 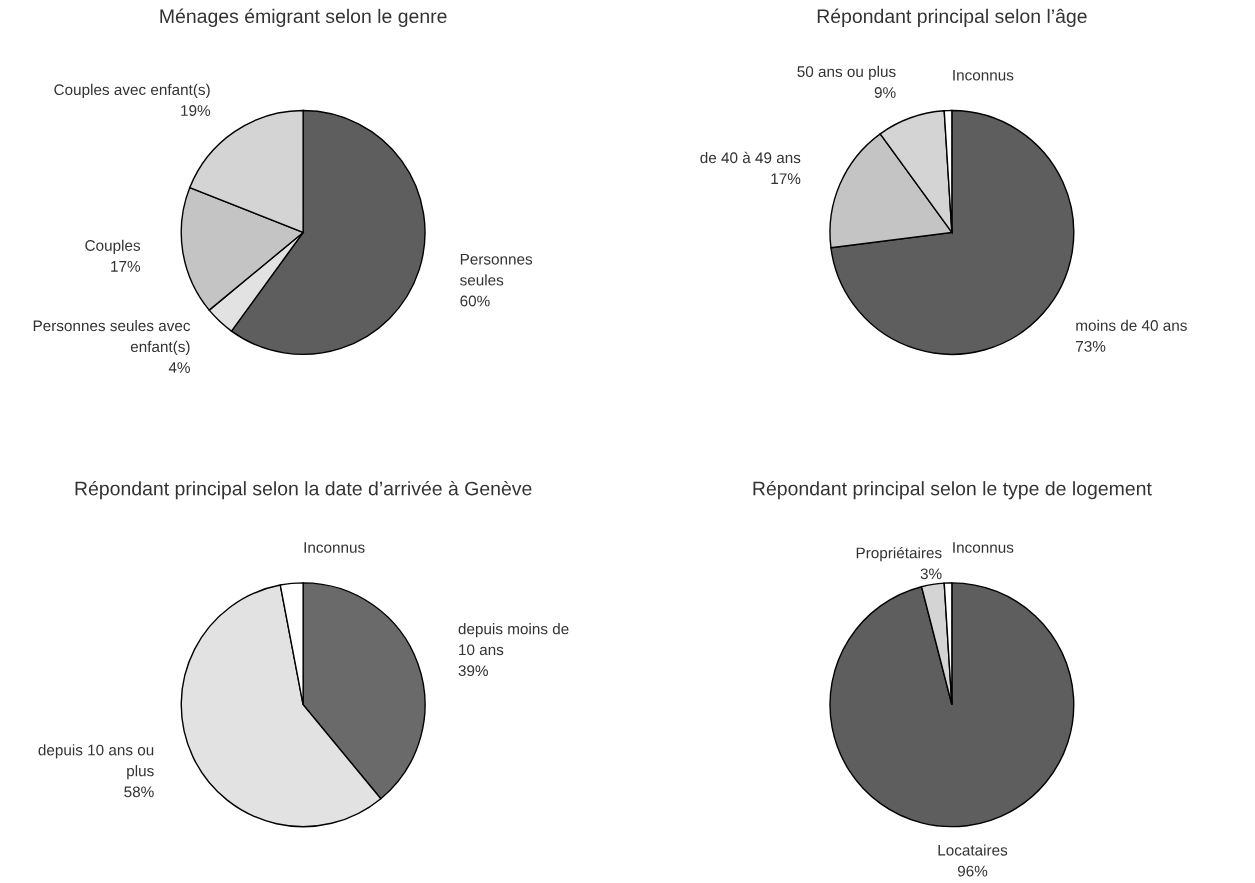 I want to click on data-label: 3%, so click(x=931, y=574).